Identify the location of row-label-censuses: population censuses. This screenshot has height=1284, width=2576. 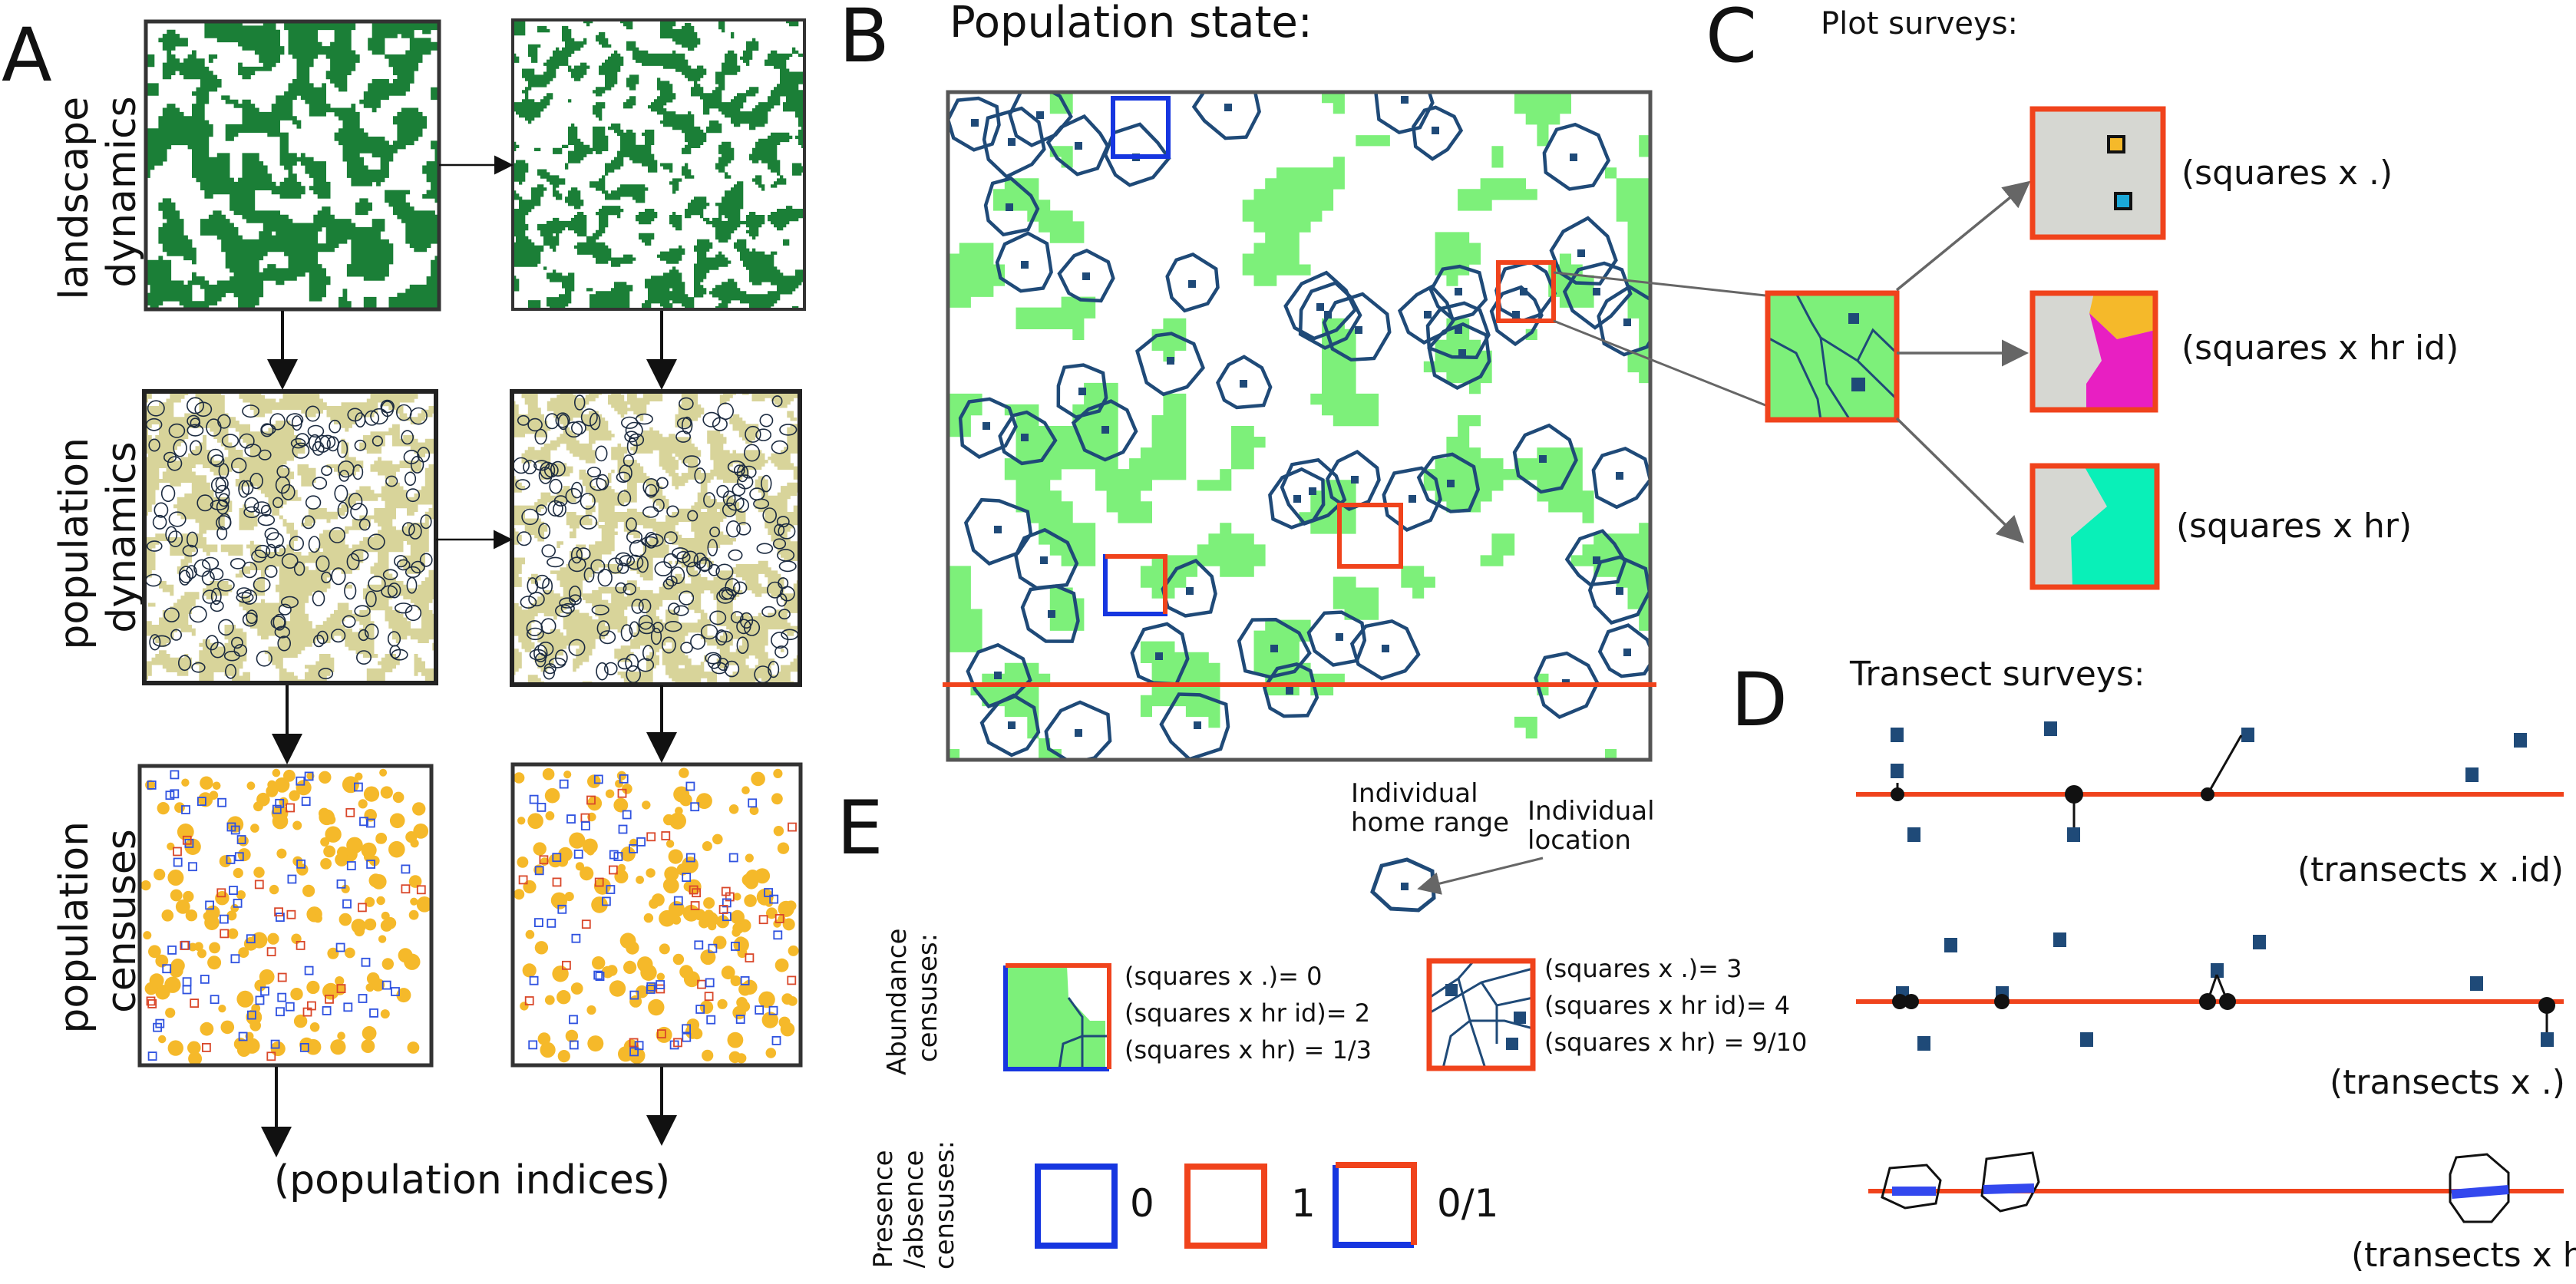
(98, 920).